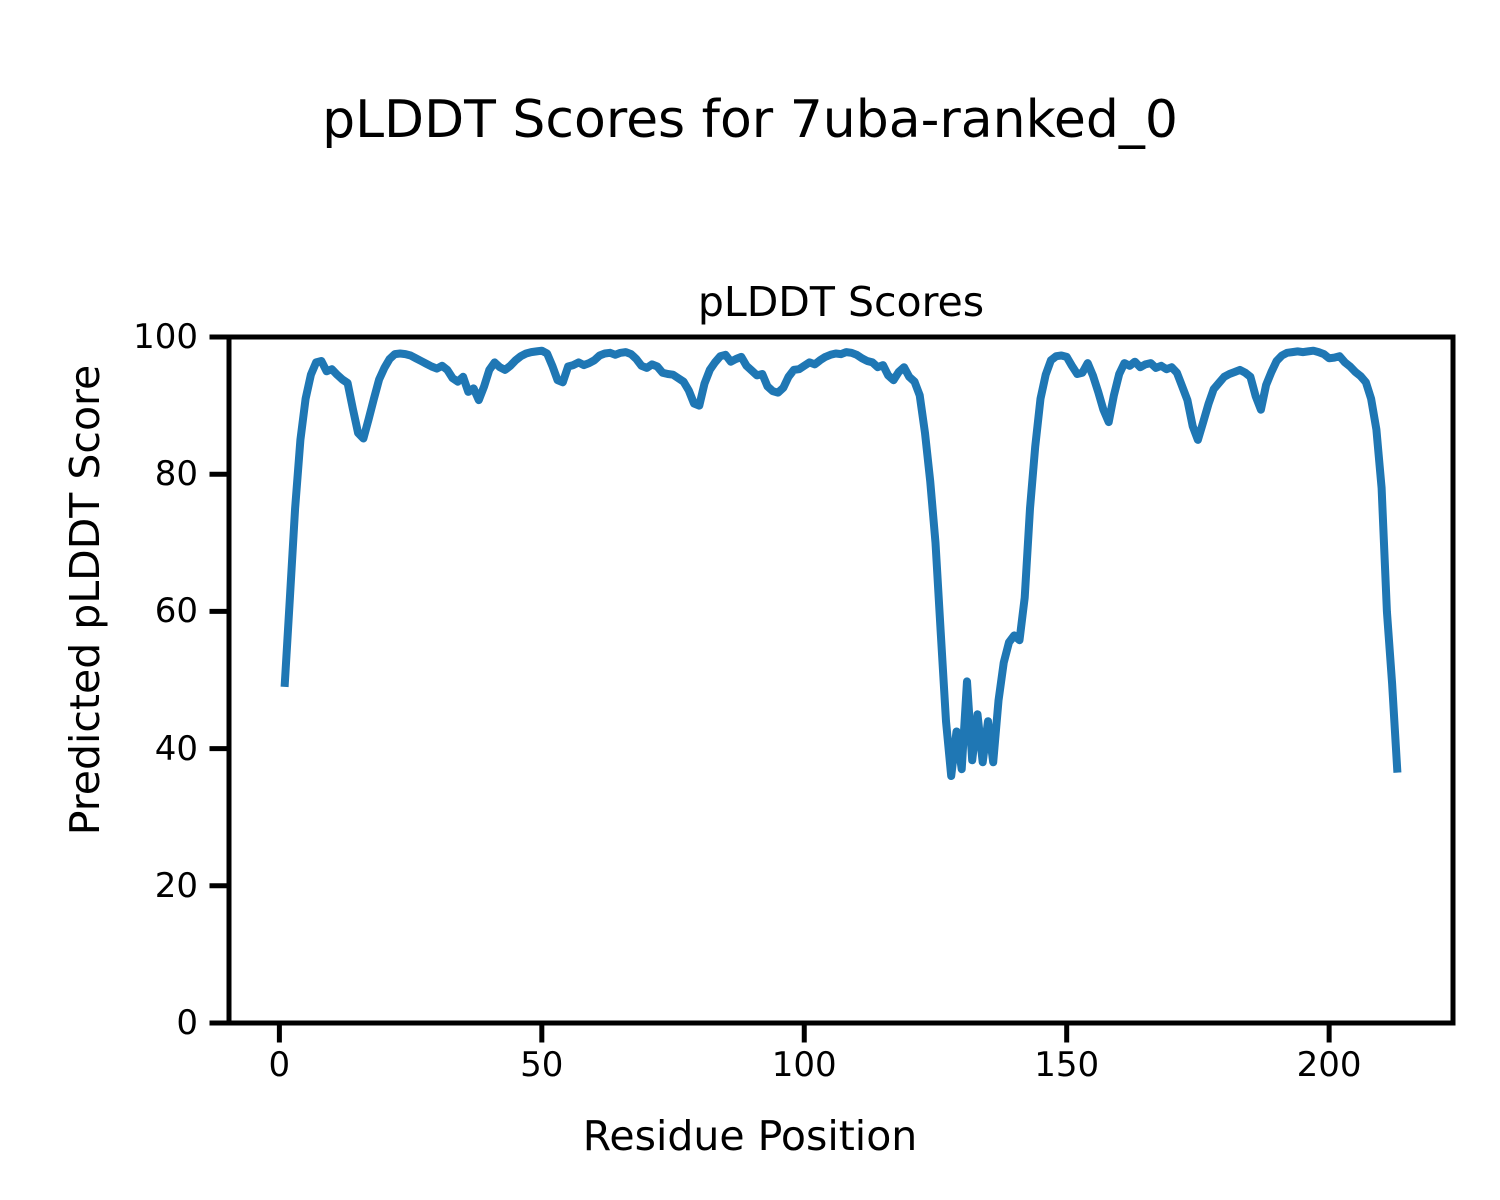  What do you see at coordinates (1067, 1065) in the screenshot?
I see `x-tick-label: 150` at bounding box center [1067, 1065].